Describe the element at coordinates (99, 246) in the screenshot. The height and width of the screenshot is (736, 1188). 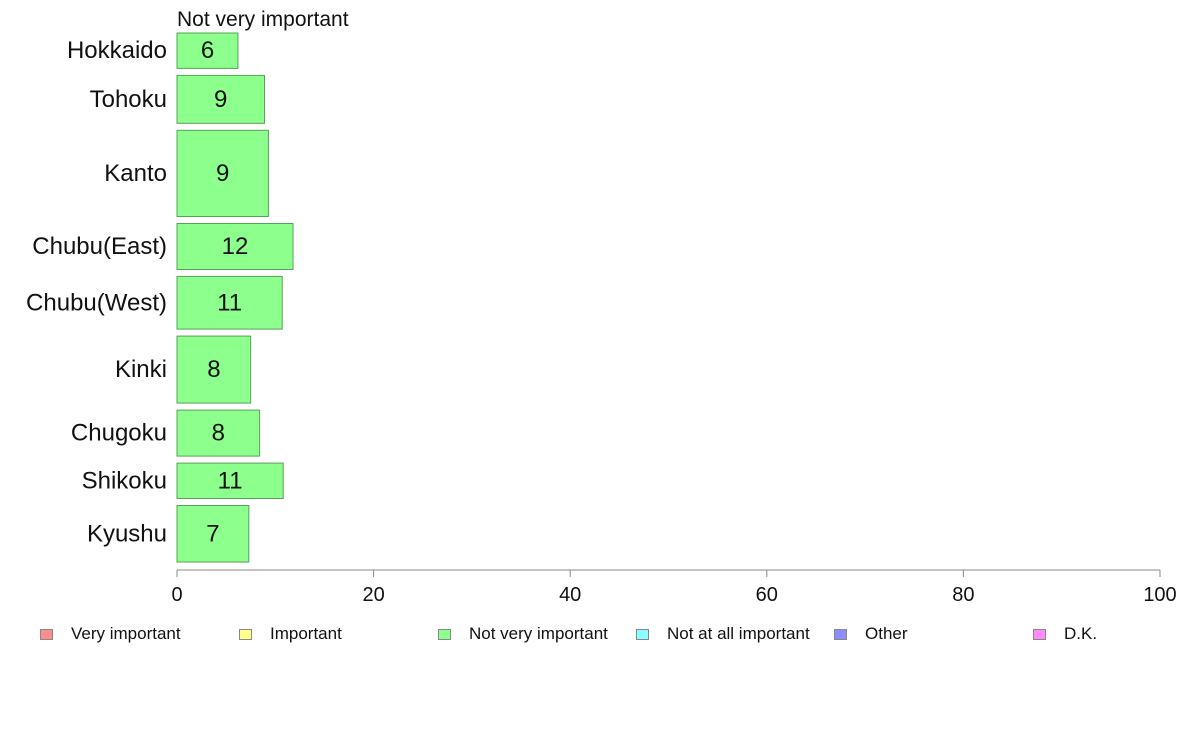
I see `category-label: Chubu(East)` at that location.